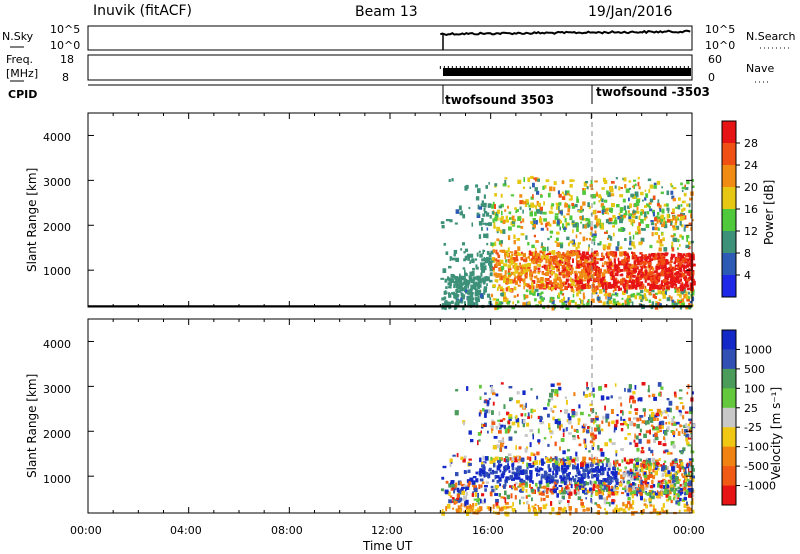 The width and height of the screenshot is (800, 554). I want to click on noise-left-tick-top: 10^5, so click(65, 29).